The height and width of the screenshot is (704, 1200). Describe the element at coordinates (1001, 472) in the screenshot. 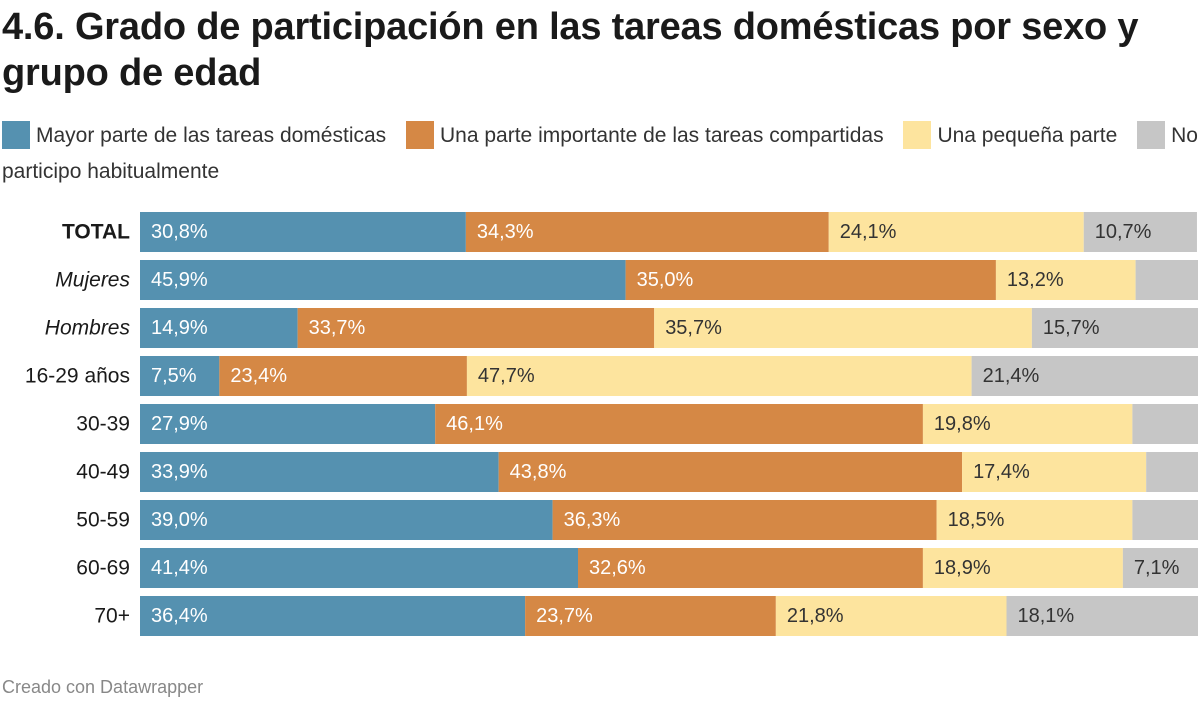

I see `data-label: 17,4%` at that location.